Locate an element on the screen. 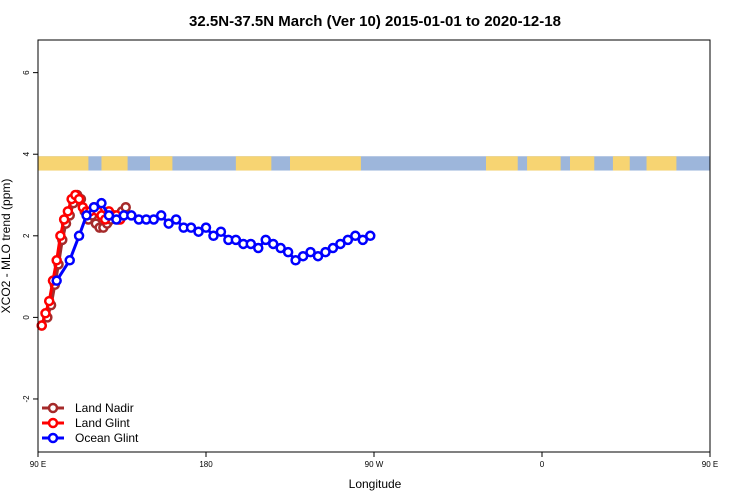 The image size is (750, 500). x-tick-label: 0 is located at coordinates (542, 464).